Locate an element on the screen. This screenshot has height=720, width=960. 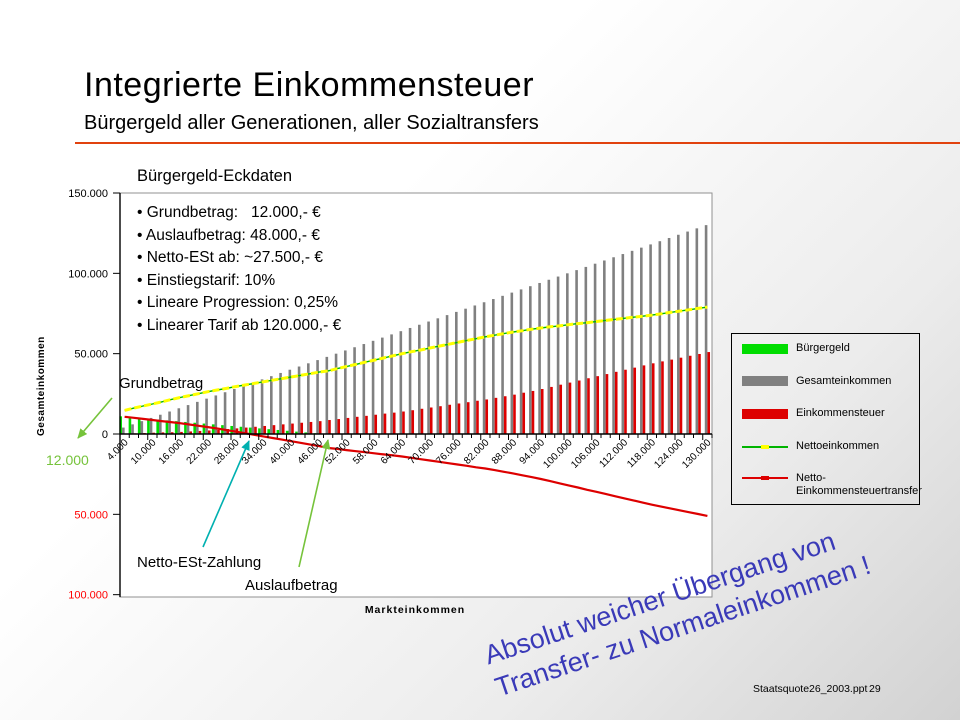
footer-filename: Staatsquote26_2003.ppt is located at coordinates (810, 689).